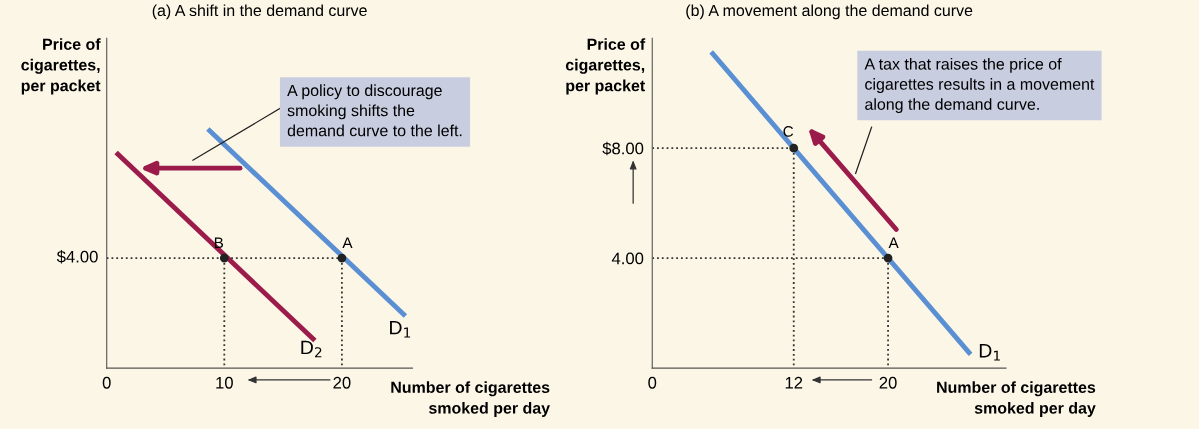 This screenshot has height=429, width=1199. What do you see at coordinates (627, 258) in the screenshot?
I see `y-tick-label: 4.00` at bounding box center [627, 258].